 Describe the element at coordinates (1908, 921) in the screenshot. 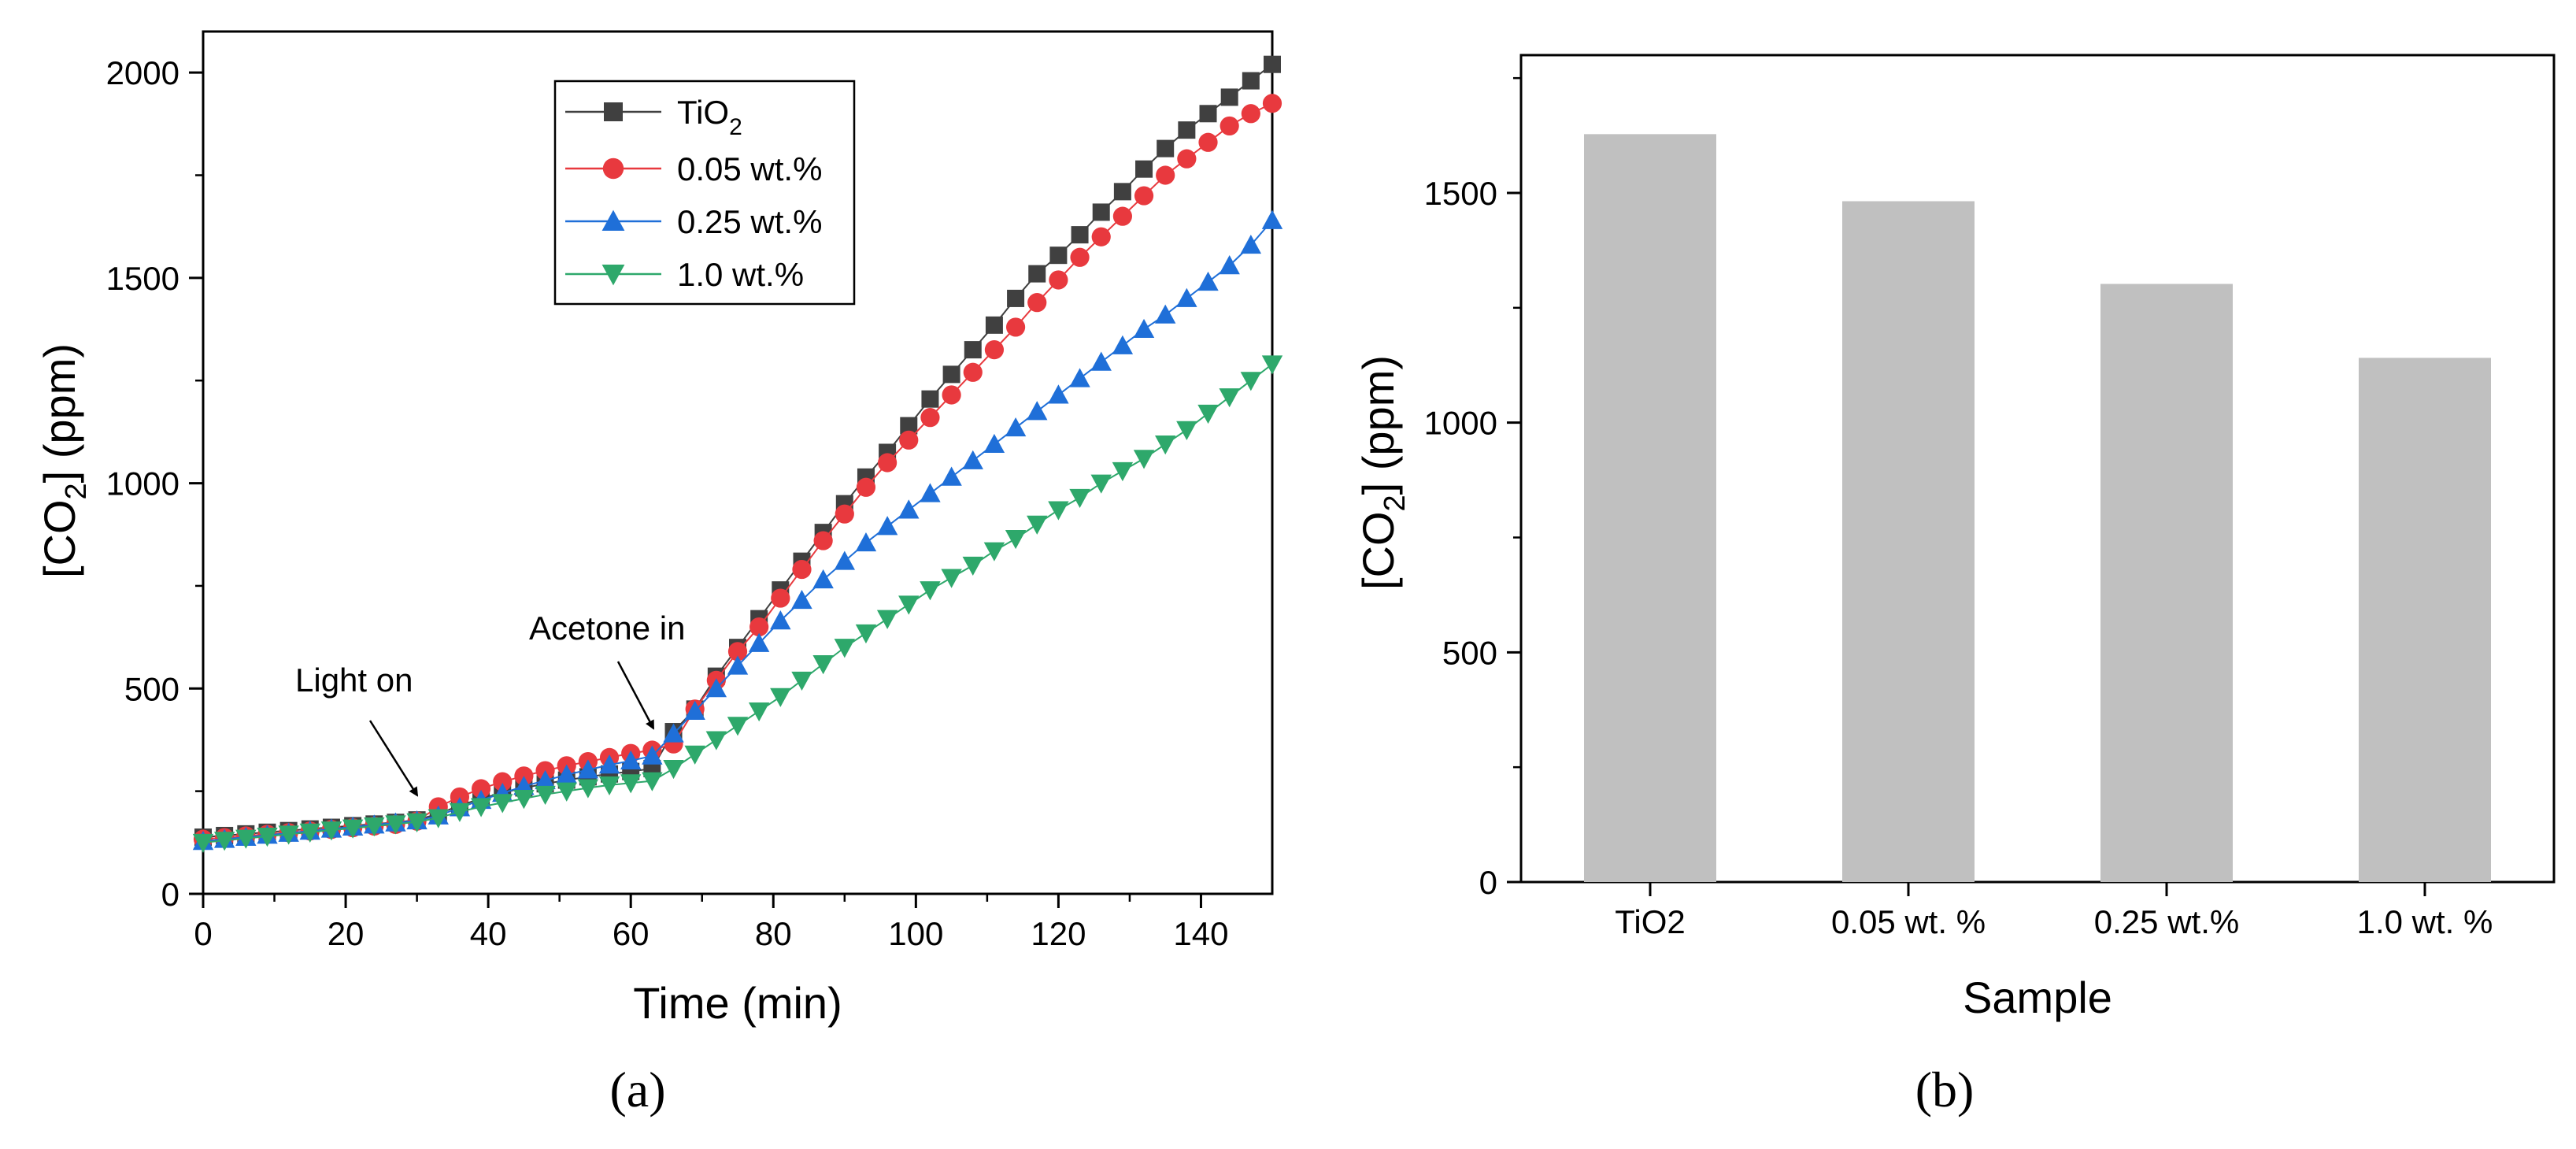

I see `x-tick-label: 0.05 wt. %` at that location.